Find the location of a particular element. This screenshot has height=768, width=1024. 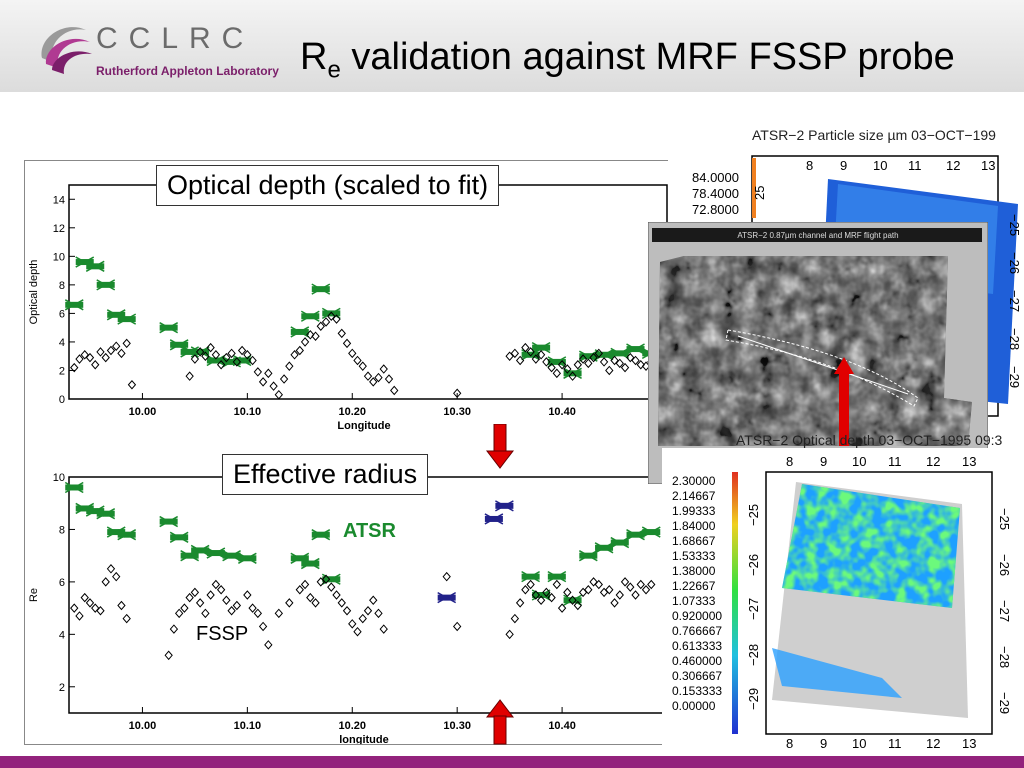

od-bot-x-3: 11 is located at coordinates (895, 743).